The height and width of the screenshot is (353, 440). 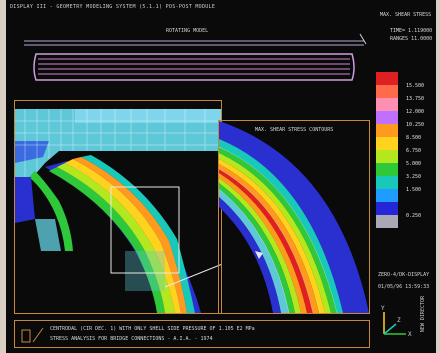 I want to click on footer-logo-icon, so click(x=32, y=335).